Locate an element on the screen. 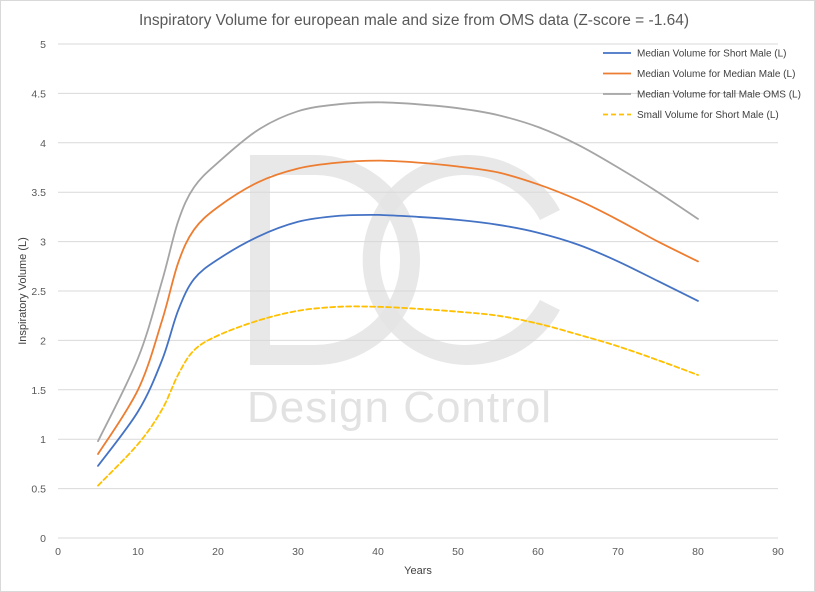 The width and height of the screenshot is (815, 592). legend-label: Small Volume for Short Male (L) is located at coordinates (708, 115).